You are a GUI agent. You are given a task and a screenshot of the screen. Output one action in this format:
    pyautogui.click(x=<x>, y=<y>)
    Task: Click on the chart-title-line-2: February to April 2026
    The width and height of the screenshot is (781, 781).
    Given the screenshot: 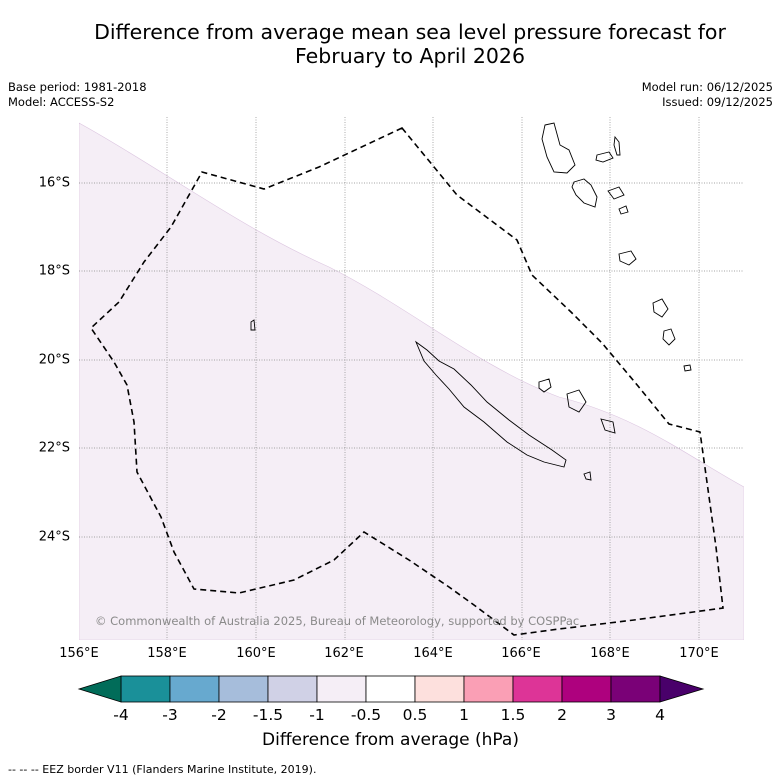 What is the action you would take?
    pyautogui.click(x=410, y=56)
    